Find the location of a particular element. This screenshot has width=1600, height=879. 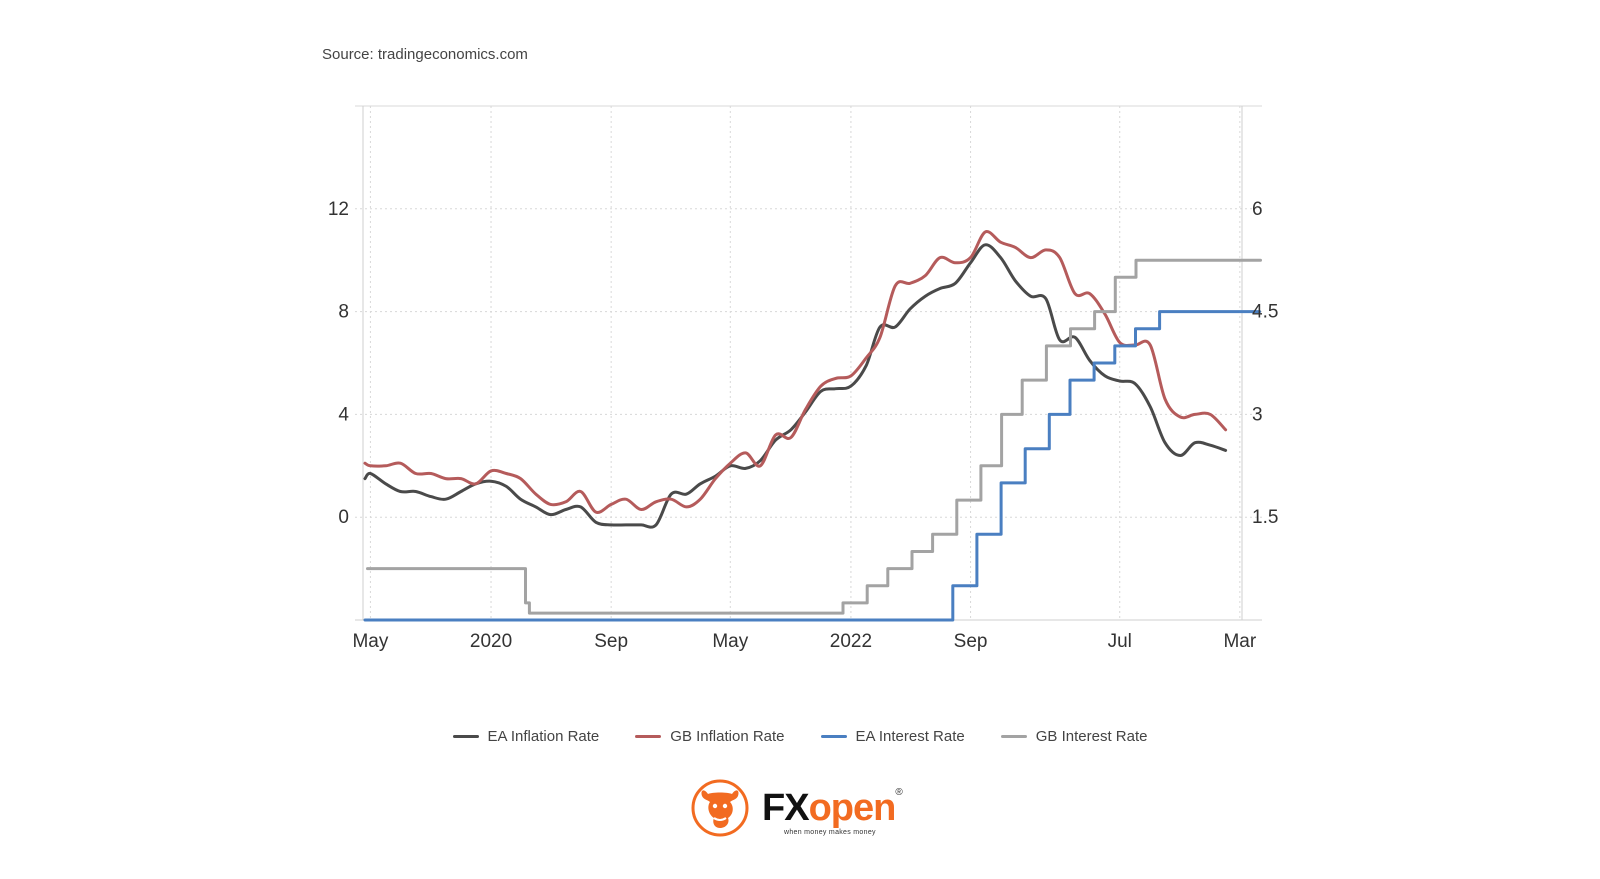

x-tick-label: Mar is located at coordinates (1239, 641).